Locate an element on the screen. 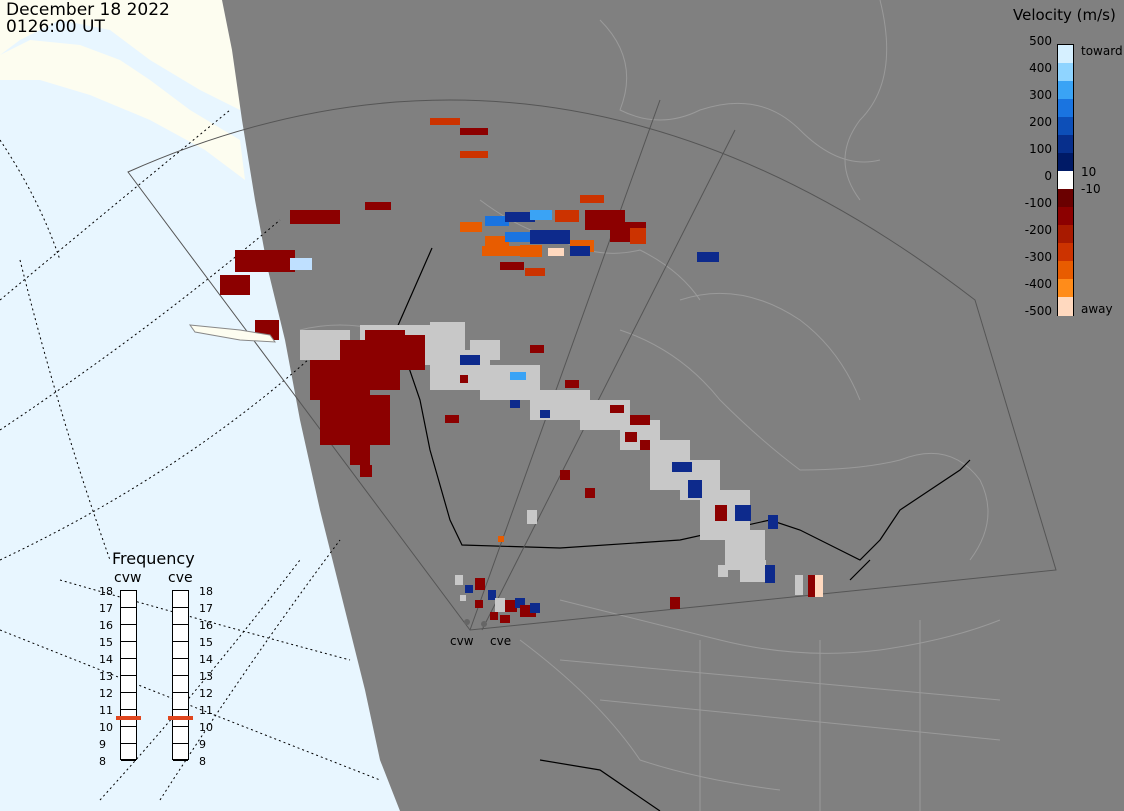 The width and height of the screenshot is (1124, 811). frequency-marker-cve is located at coordinates (180, 717).